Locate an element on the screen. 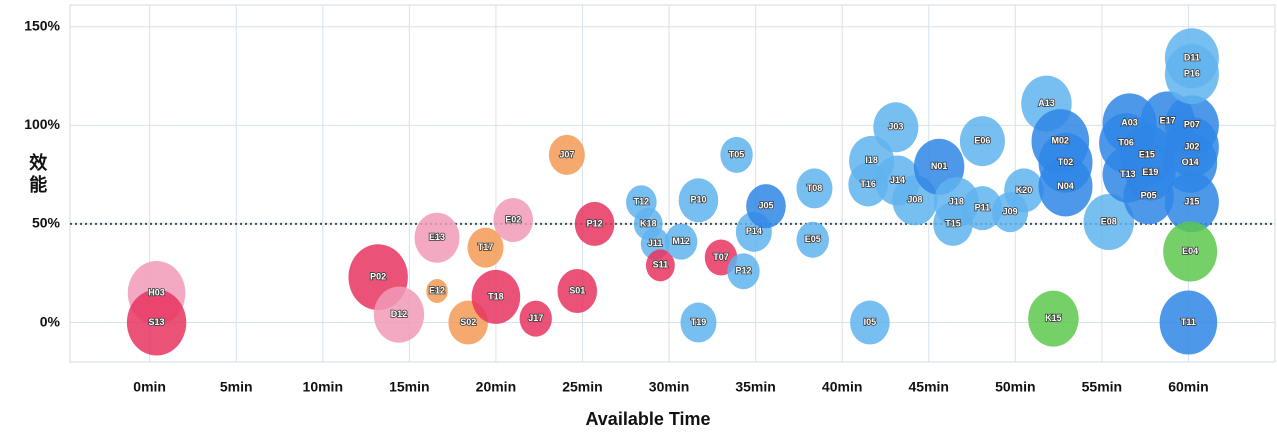  bubble-label: S13 is located at coordinates (157, 322).